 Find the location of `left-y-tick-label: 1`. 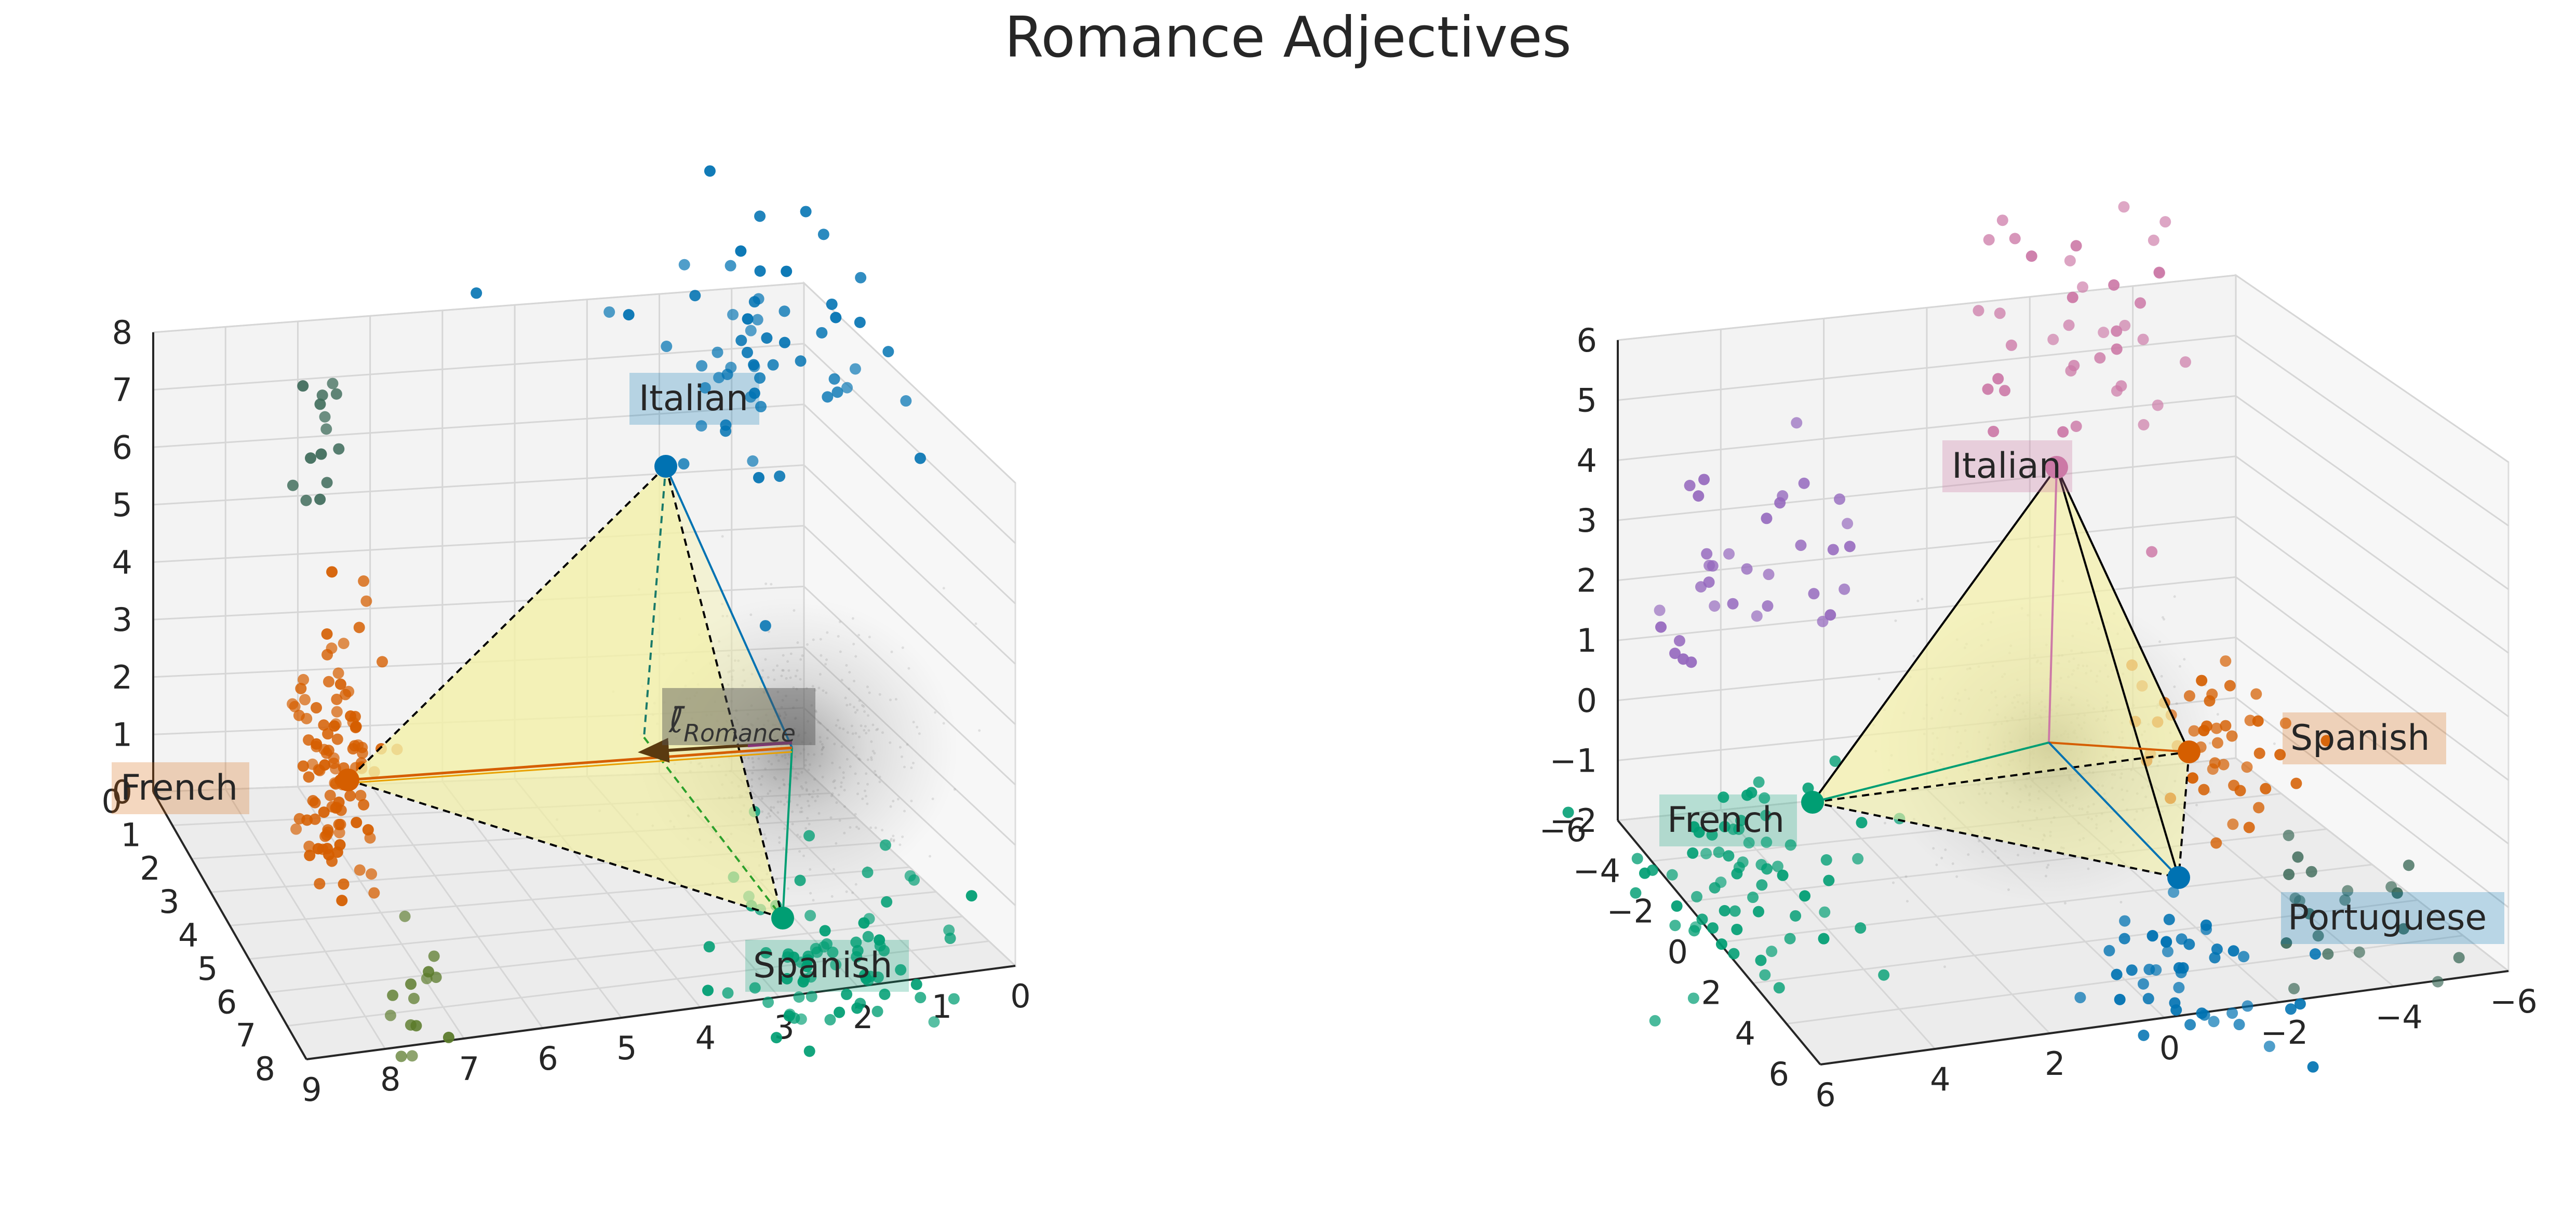

left-y-tick-label: 1 is located at coordinates (131, 835).